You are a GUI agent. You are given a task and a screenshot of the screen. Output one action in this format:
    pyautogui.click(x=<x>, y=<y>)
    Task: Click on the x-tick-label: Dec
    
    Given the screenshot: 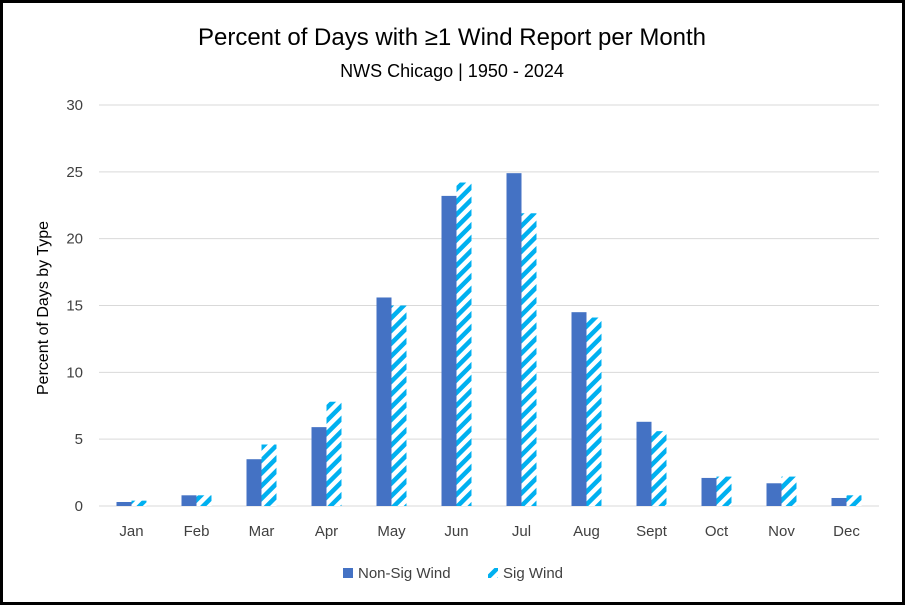 What is the action you would take?
    pyautogui.click(x=846, y=531)
    